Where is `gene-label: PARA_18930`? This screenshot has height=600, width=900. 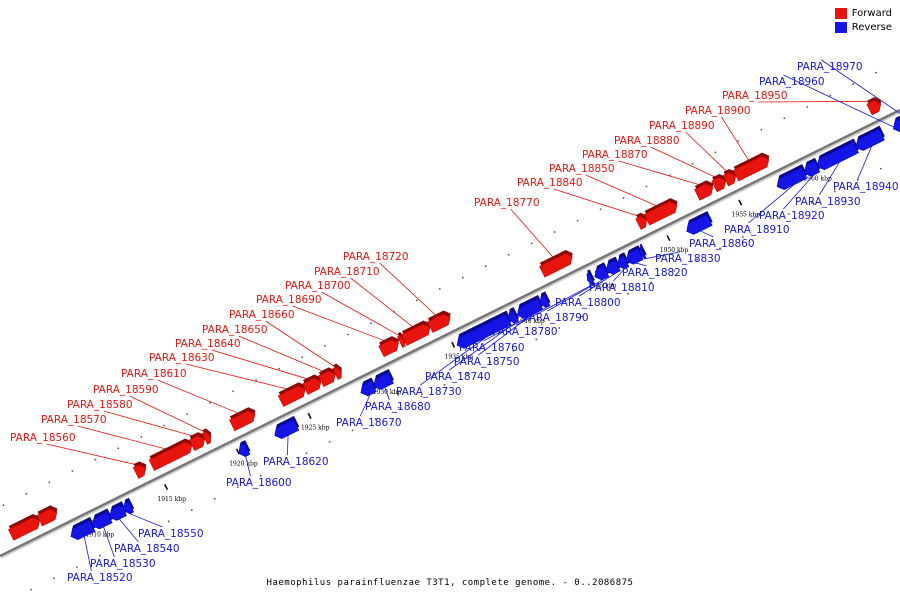
gene-label: PARA_18930 is located at coordinates (828, 202).